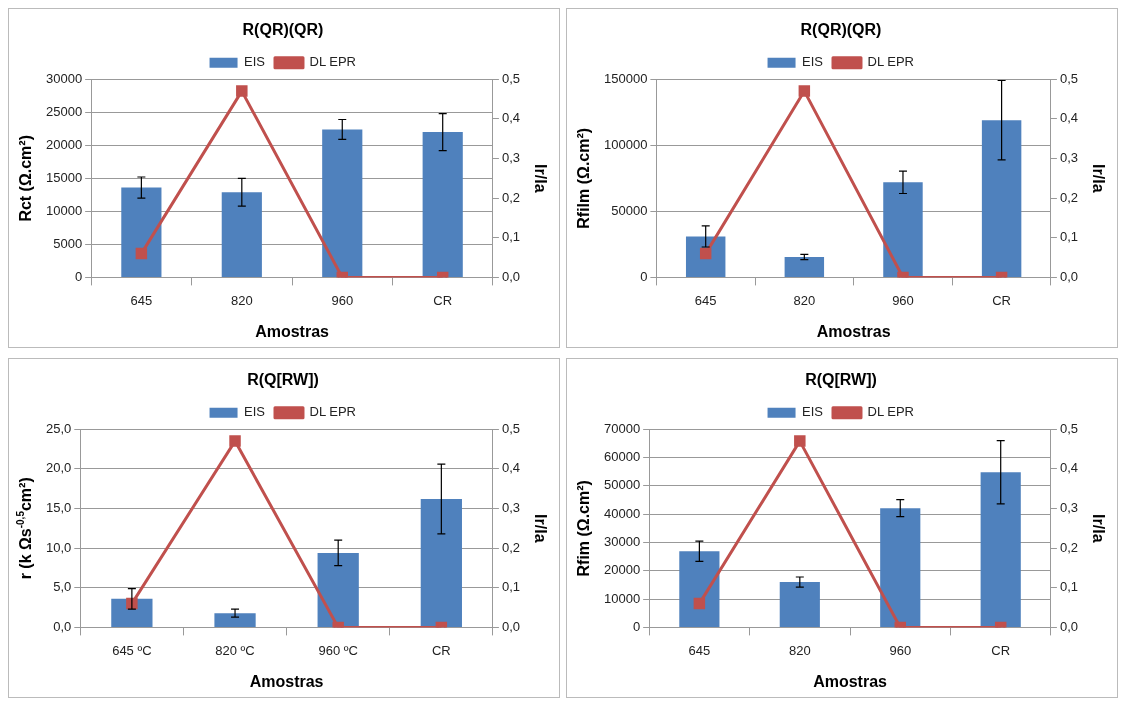 This screenshot has width=1128, height=706. I want to click on y-tick-label: 0,0, so click(62, 626).